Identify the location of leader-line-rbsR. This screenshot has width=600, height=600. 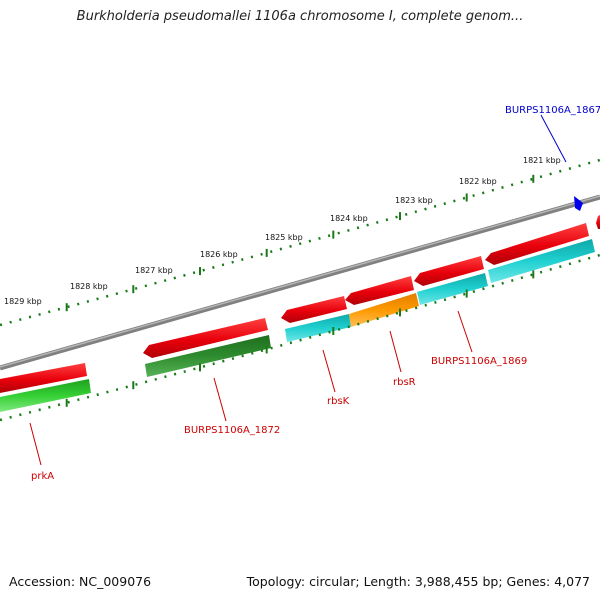
(395, 351).